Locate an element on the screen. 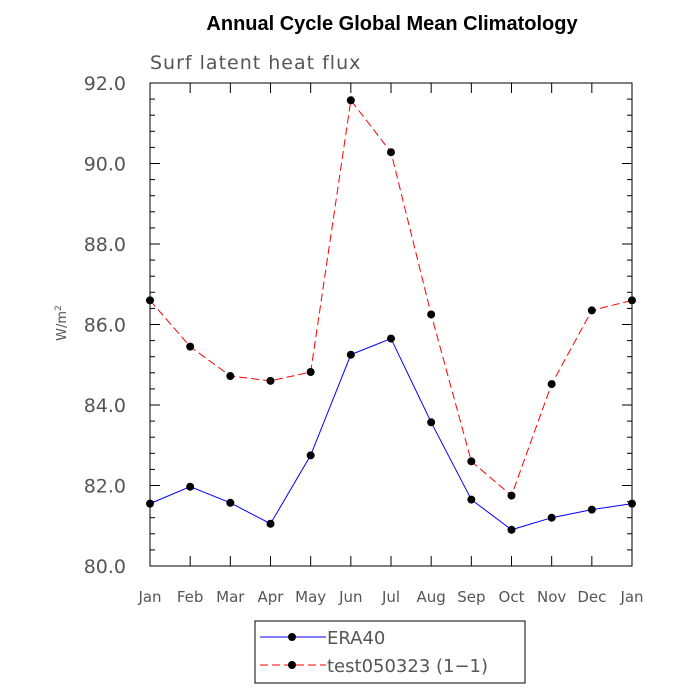  x-tick-label: Sep is located at coordinates (471, 597).